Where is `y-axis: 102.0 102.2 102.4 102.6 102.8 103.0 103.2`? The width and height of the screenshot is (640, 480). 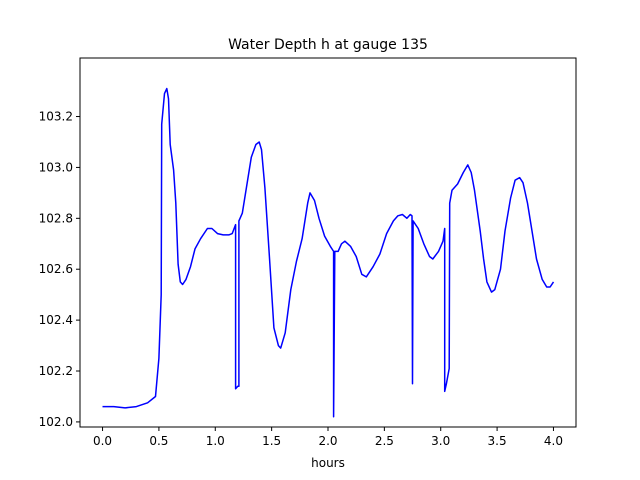
y-axis: 102.0 102.2 102.4 102.6 102.8 103.0 103.2 is located at coordinates (59, 269).